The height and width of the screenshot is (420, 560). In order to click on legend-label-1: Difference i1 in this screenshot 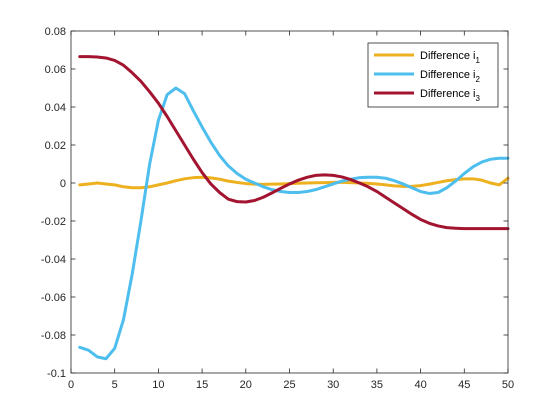, I will do `click(450, 57)`.